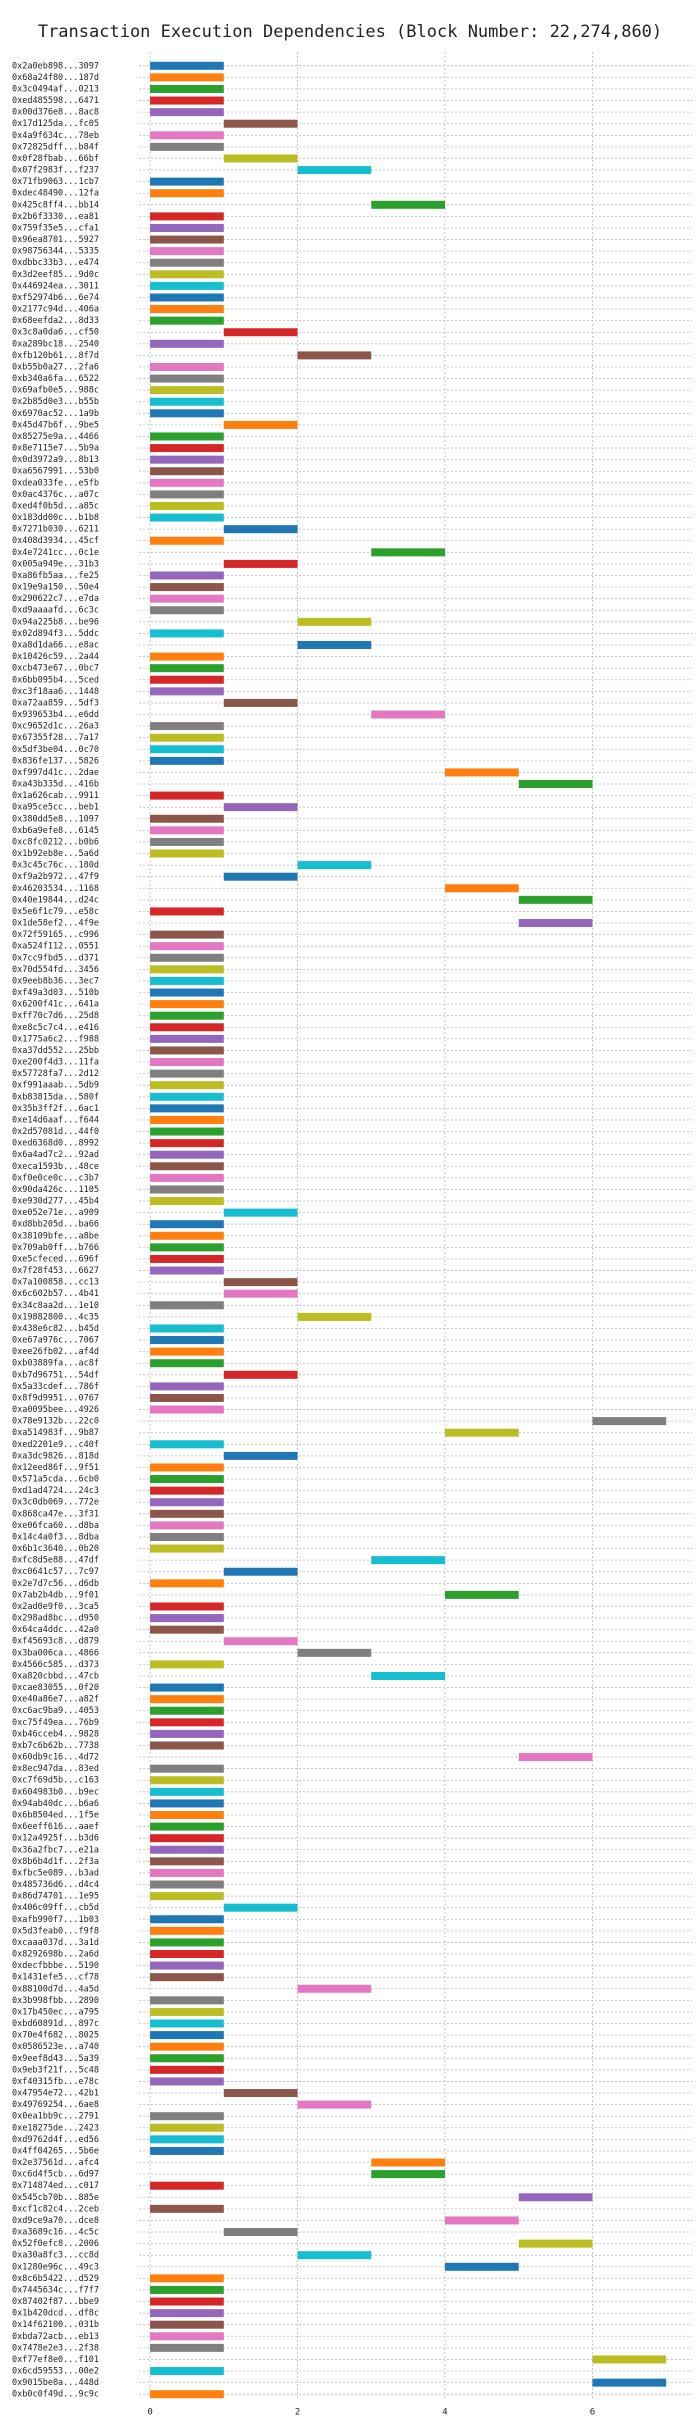  I want to click on y-tick-label: 0xe67a976c...7067, so click(55, 1341).